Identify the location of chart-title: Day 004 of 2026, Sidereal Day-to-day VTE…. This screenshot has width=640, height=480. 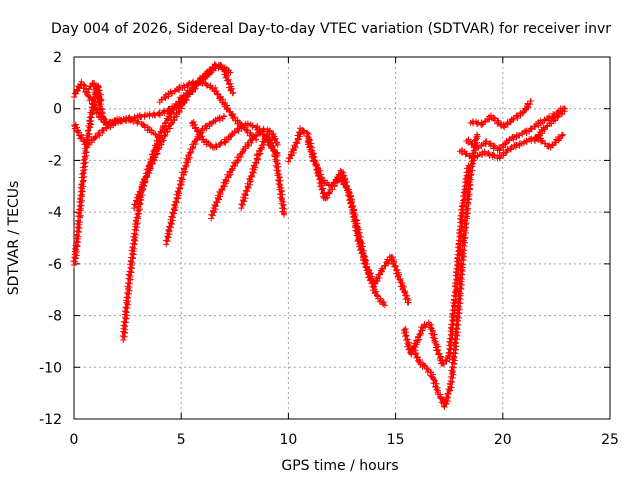
(331, 29).